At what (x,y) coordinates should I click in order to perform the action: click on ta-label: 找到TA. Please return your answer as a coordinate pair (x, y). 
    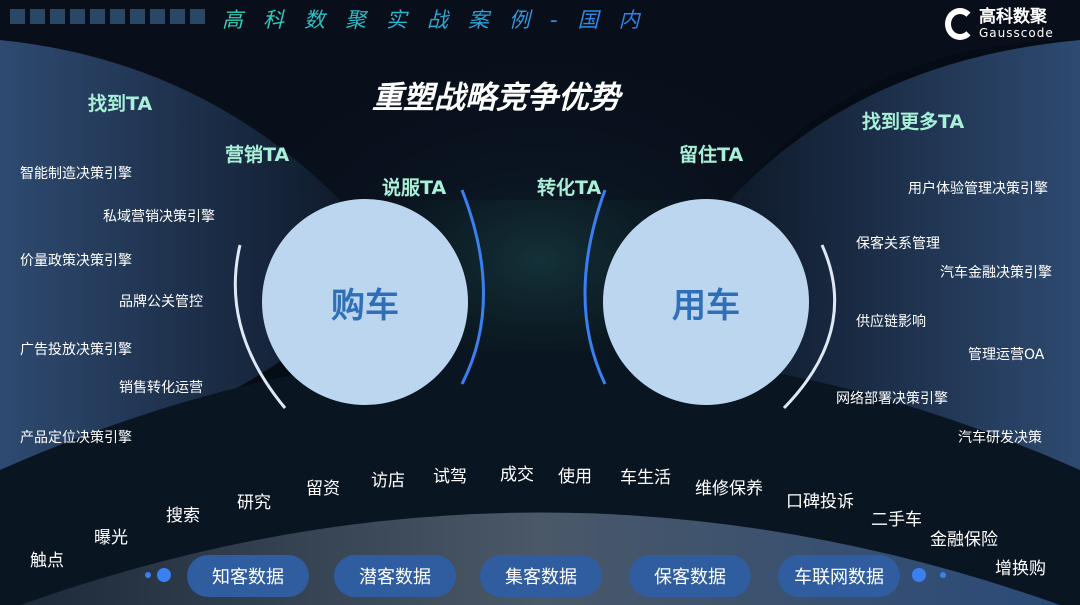
    Looking at the image, I should click on (120, 104).